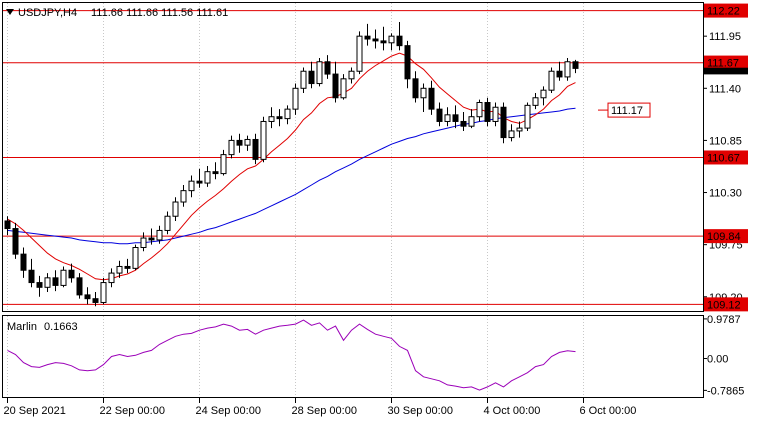  Describe the element at coordinates (132, 411) in the screenshot. I see `x-tick-label: 22 Sep 00:00` at that location.